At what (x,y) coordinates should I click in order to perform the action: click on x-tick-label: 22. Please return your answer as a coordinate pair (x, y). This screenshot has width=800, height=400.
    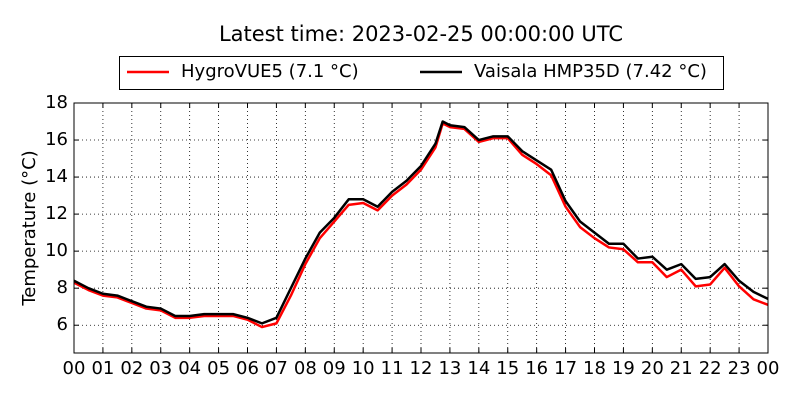
    Looking at the image, I should click on (710, 368).